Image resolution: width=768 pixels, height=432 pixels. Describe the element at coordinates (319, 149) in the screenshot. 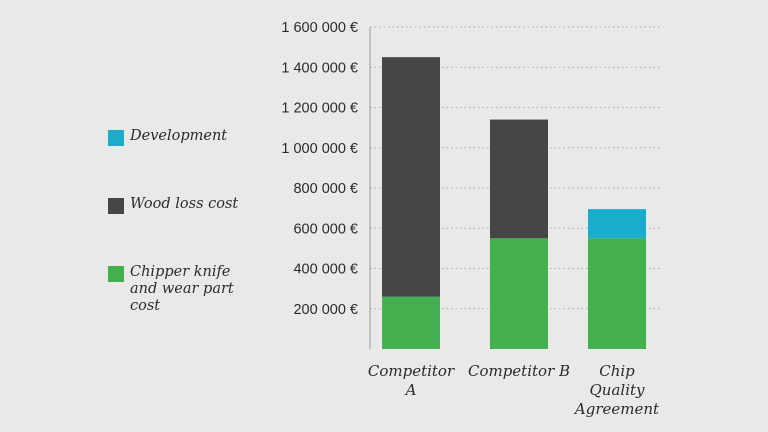

I see `y-tick-label: 1 000 000 €` at that location.